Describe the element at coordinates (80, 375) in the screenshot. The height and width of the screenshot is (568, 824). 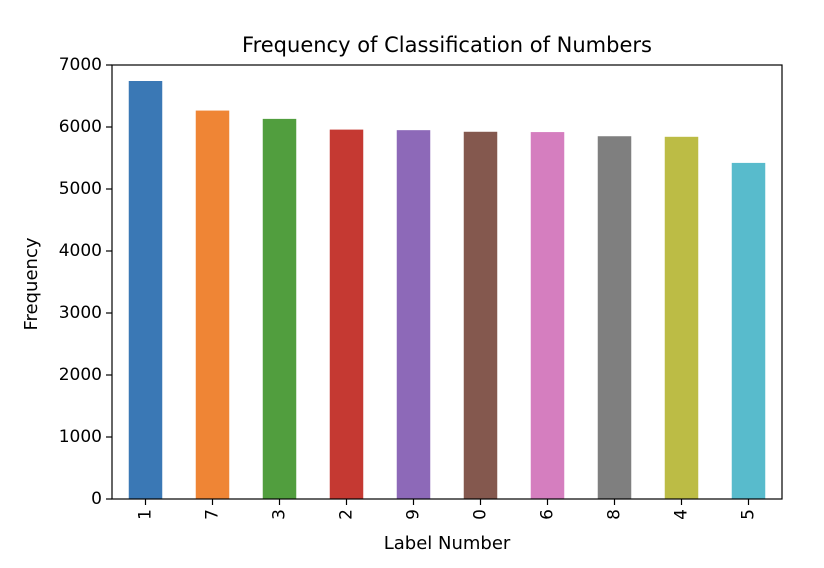
I see `y-tick-label: 2000` at that location.